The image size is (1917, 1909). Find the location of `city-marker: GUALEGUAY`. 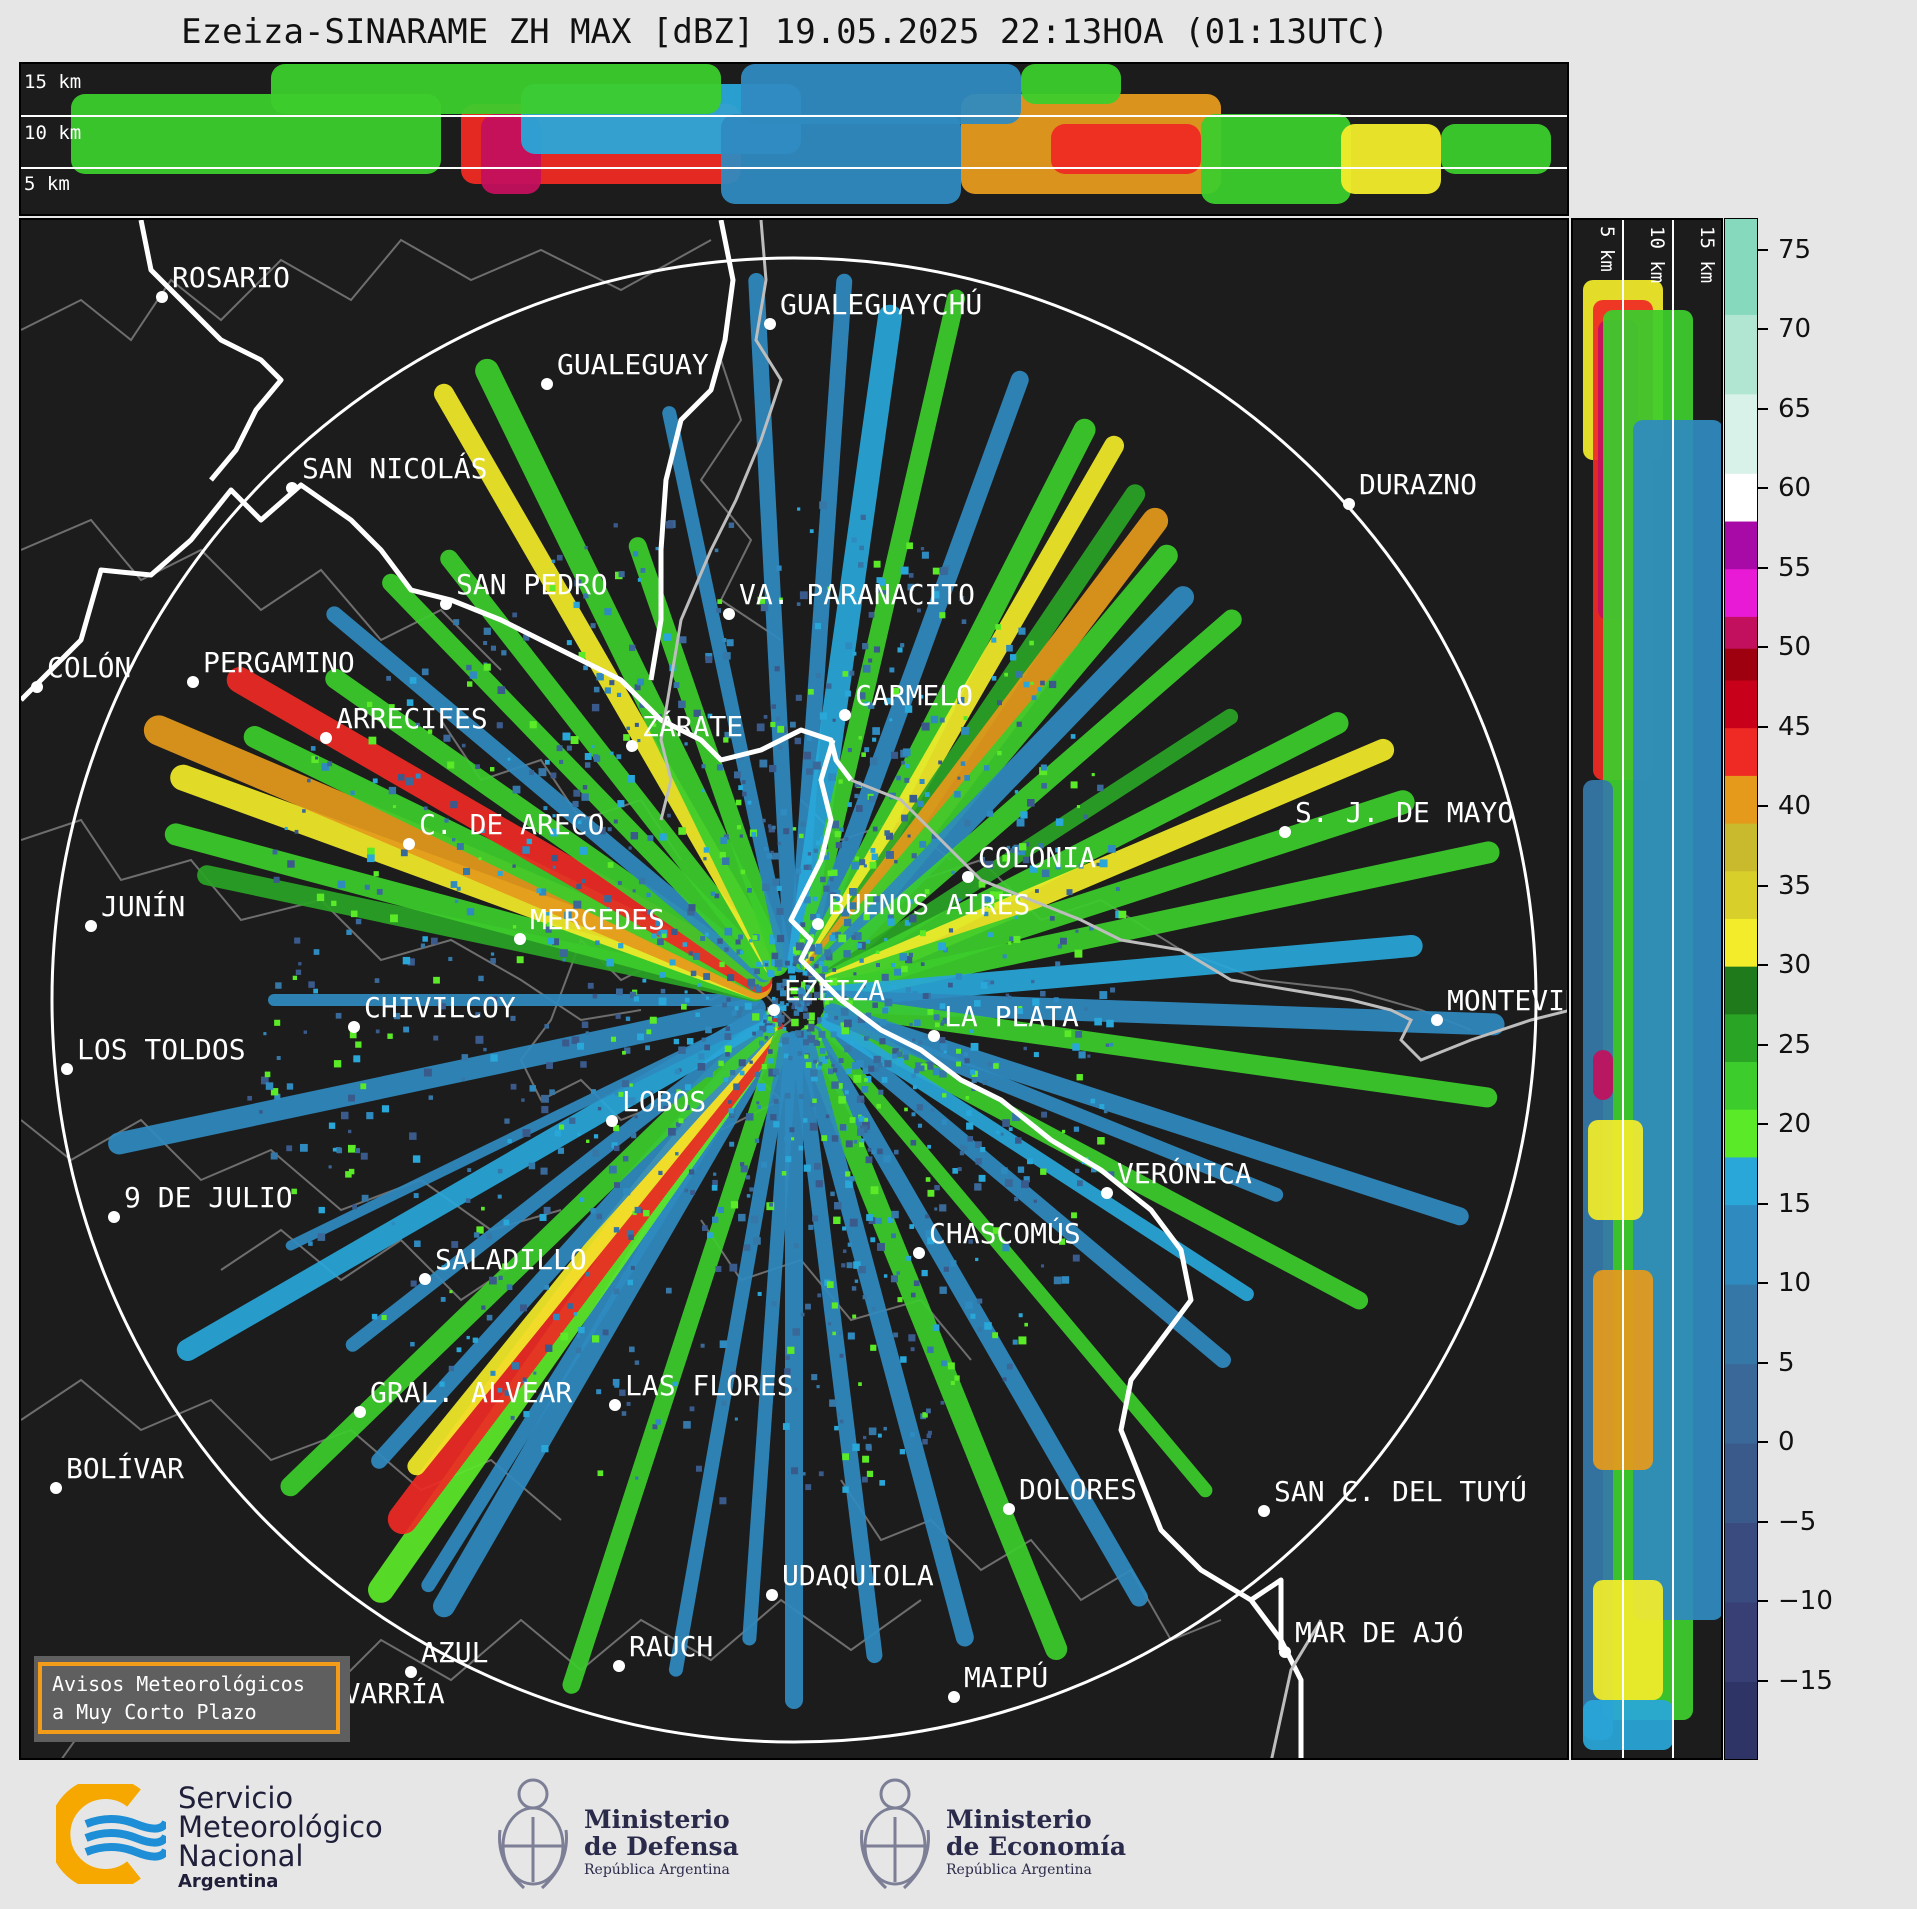

city-marker: GUALEGUAY is located at coordinates (625, 369).